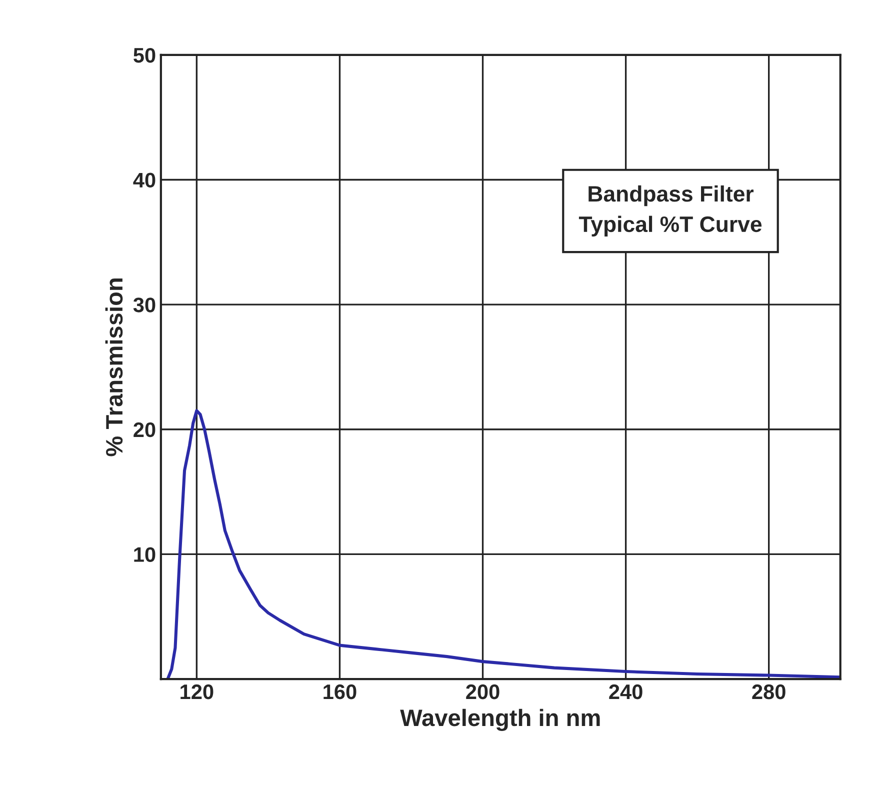 The image size is (894, 785). What do you see at coordinates (114, 367) in the screenshot?
I see `y-axis-title: % Transmission` at bounding box center [114, 367].